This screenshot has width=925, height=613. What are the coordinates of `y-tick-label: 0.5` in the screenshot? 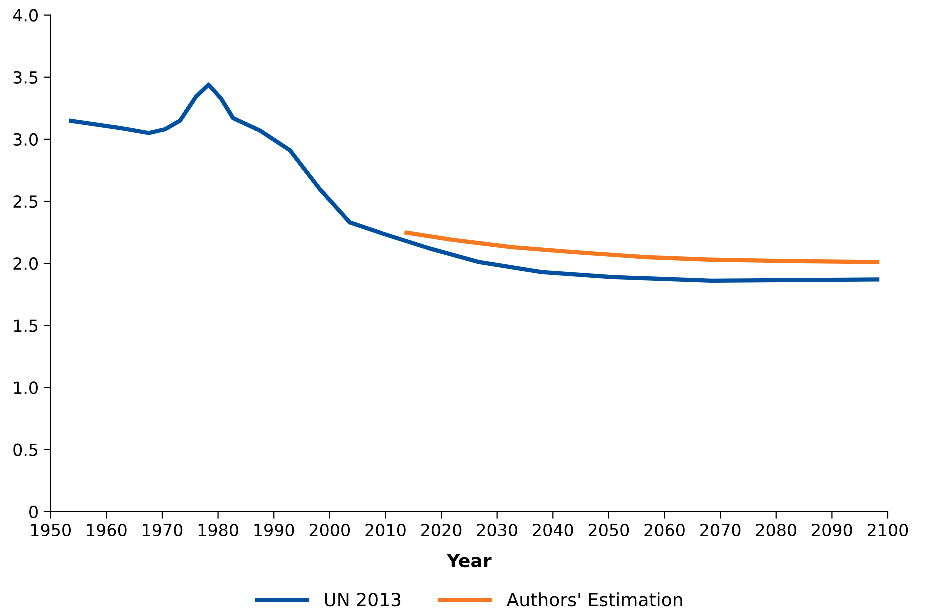 It's located at (26, 450).